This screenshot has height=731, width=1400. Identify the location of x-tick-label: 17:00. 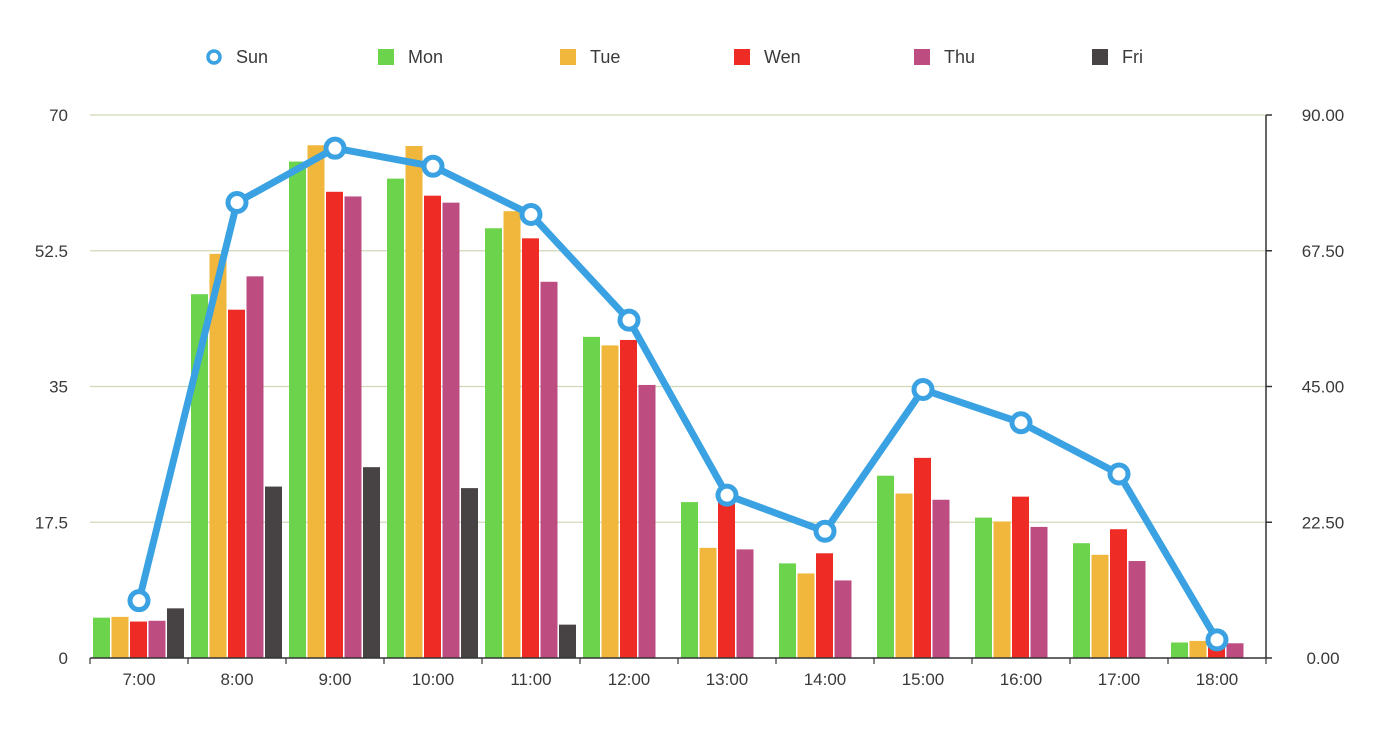
(1119, 679).